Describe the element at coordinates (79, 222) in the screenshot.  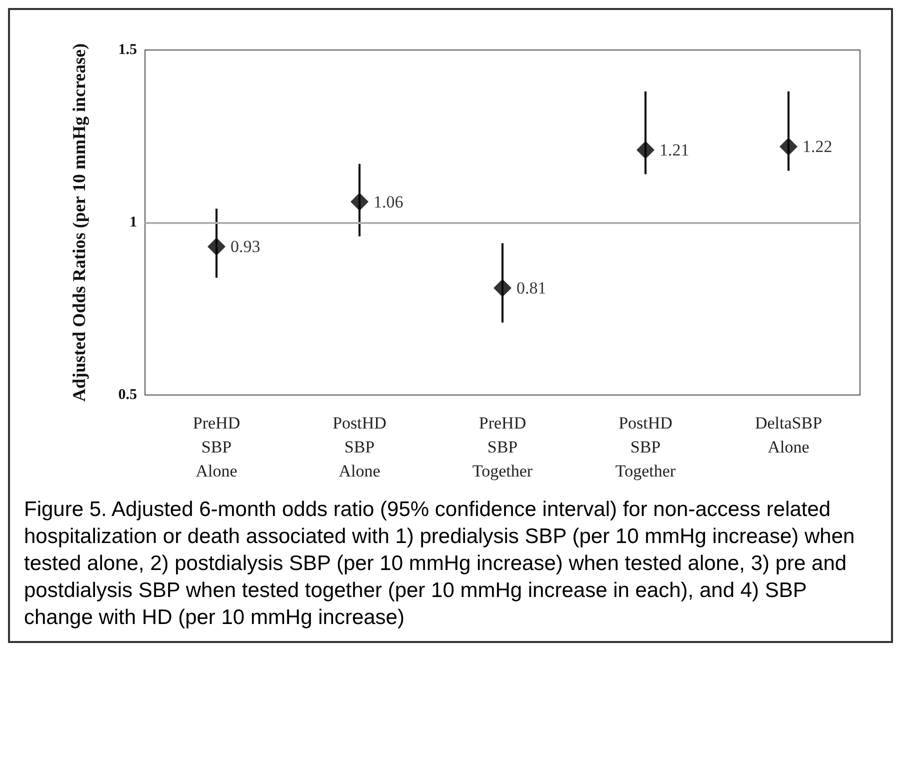
I see `y-axis-title: Adjusted Odds Ratios (per 10 mmHg increase)` at that location.